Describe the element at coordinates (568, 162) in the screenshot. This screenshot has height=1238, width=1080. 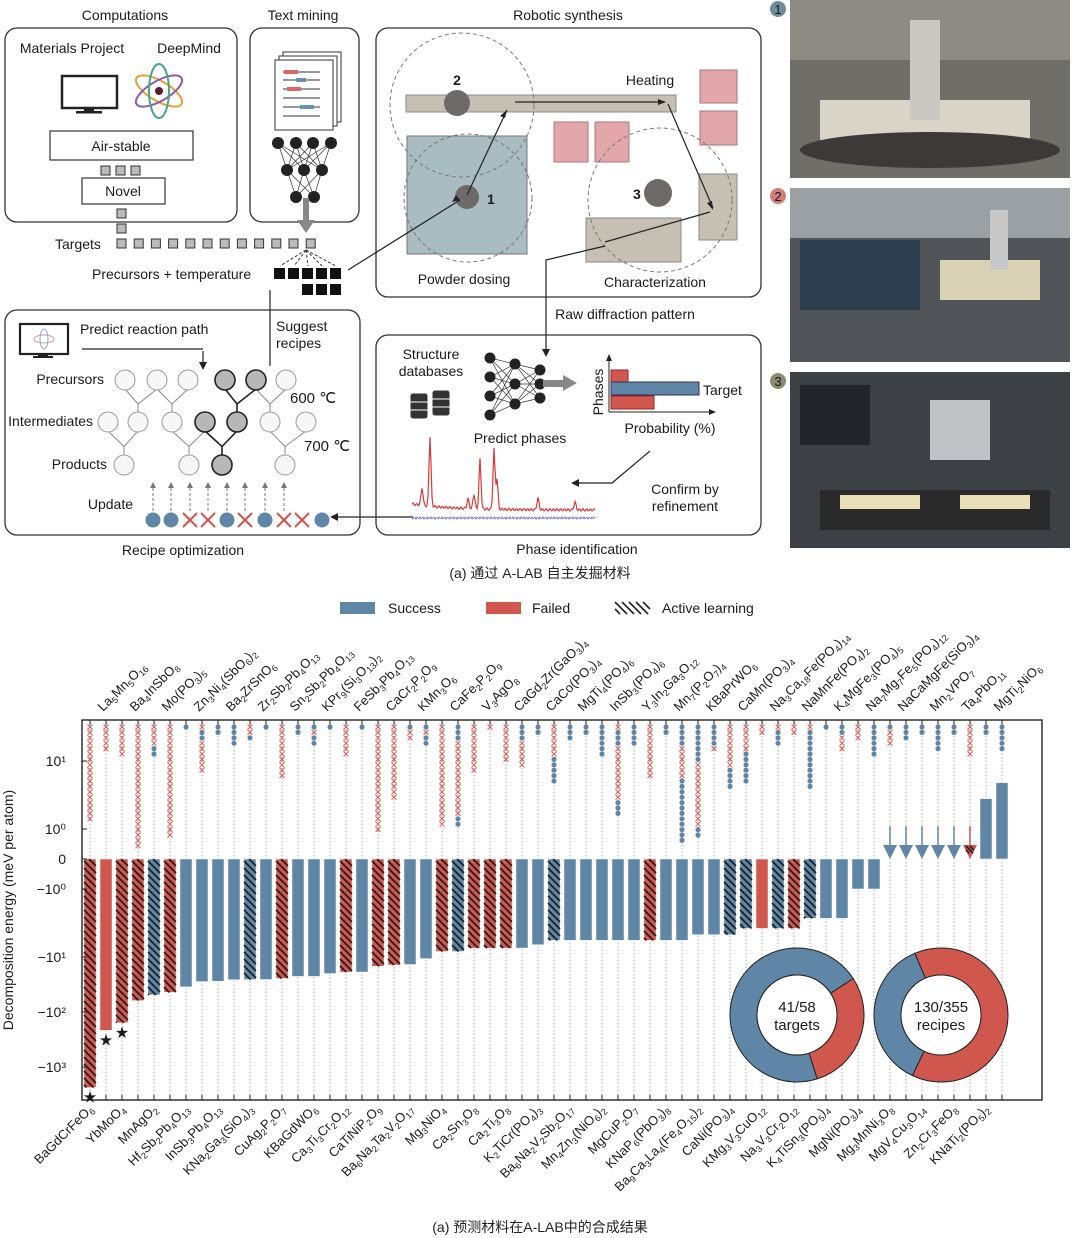
I see `robotic-synthesis-box` at that location.